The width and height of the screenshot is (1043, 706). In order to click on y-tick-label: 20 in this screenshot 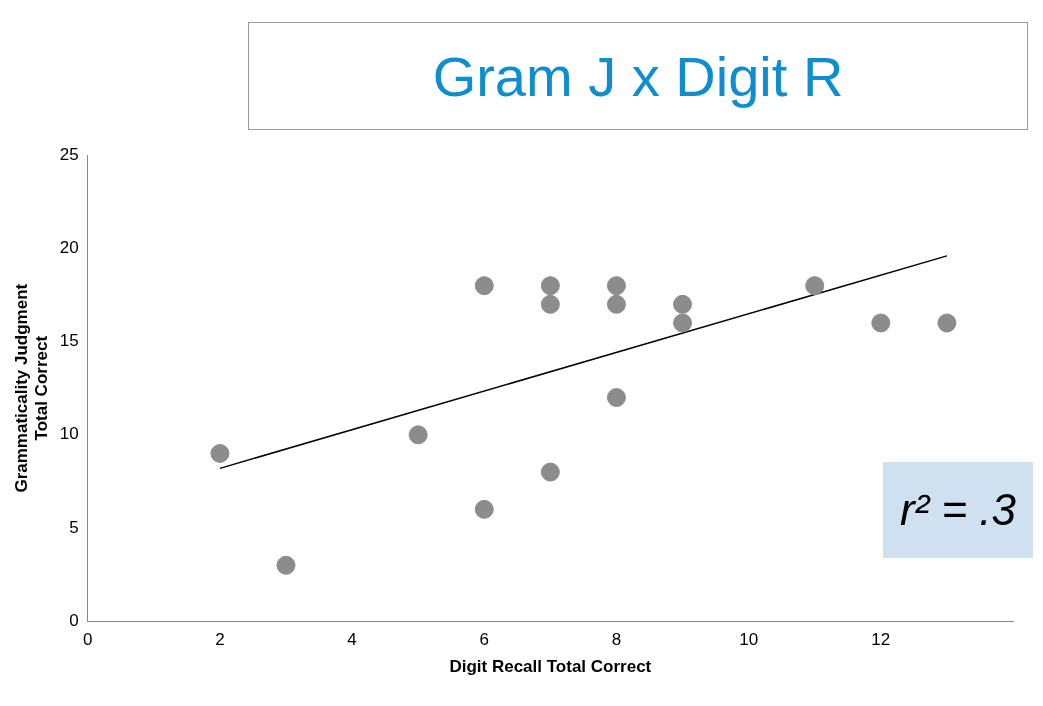, I will do `click(69, 248)`.